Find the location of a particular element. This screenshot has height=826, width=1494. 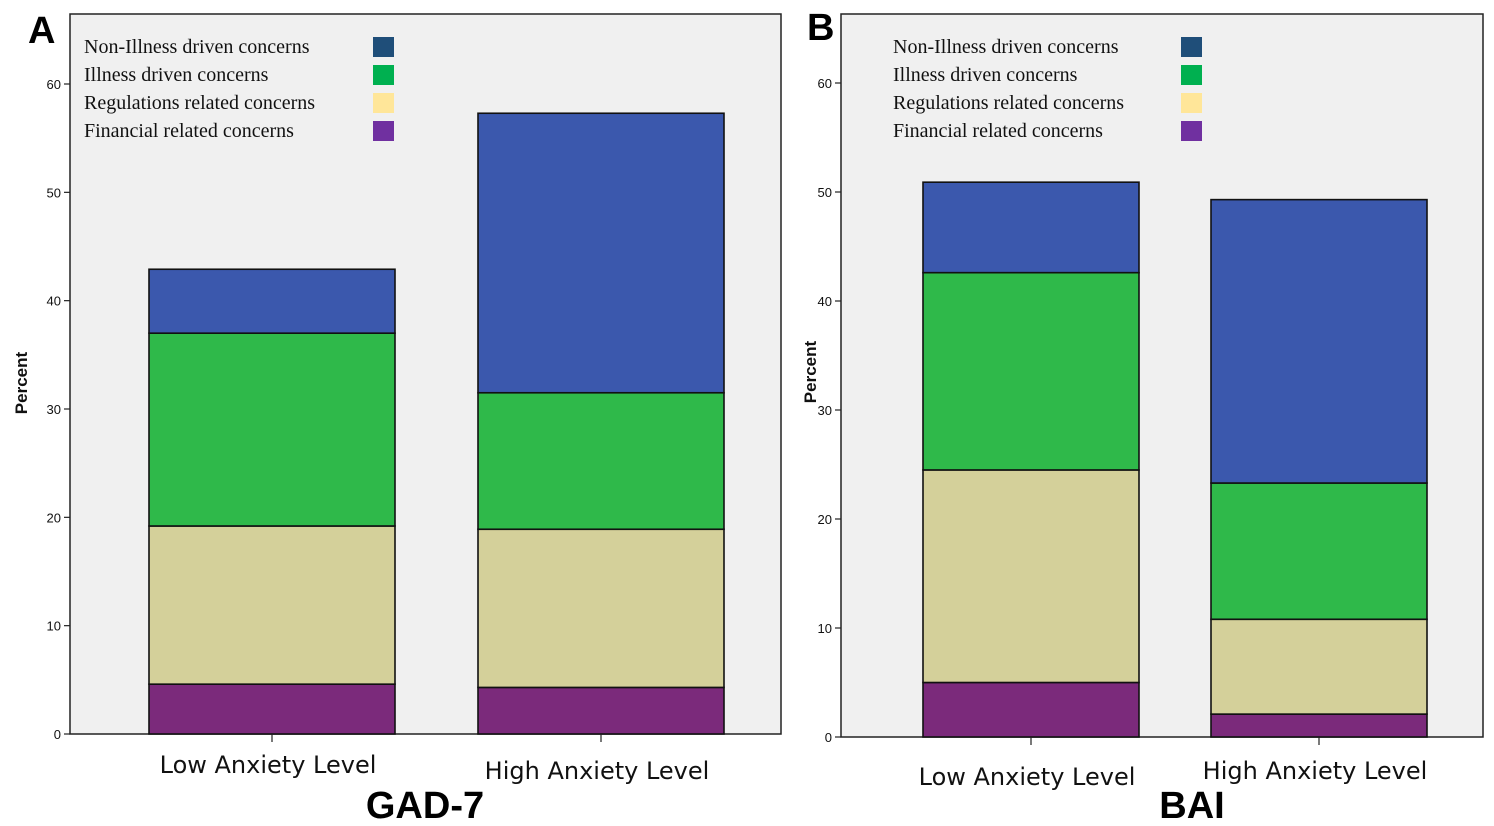

panel-label: B is located at coordinates (820, 28).